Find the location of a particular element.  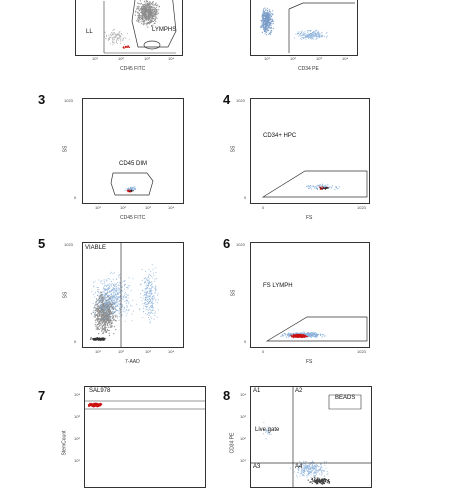

x-tick: 1023 is located at coordinates (361, 351).